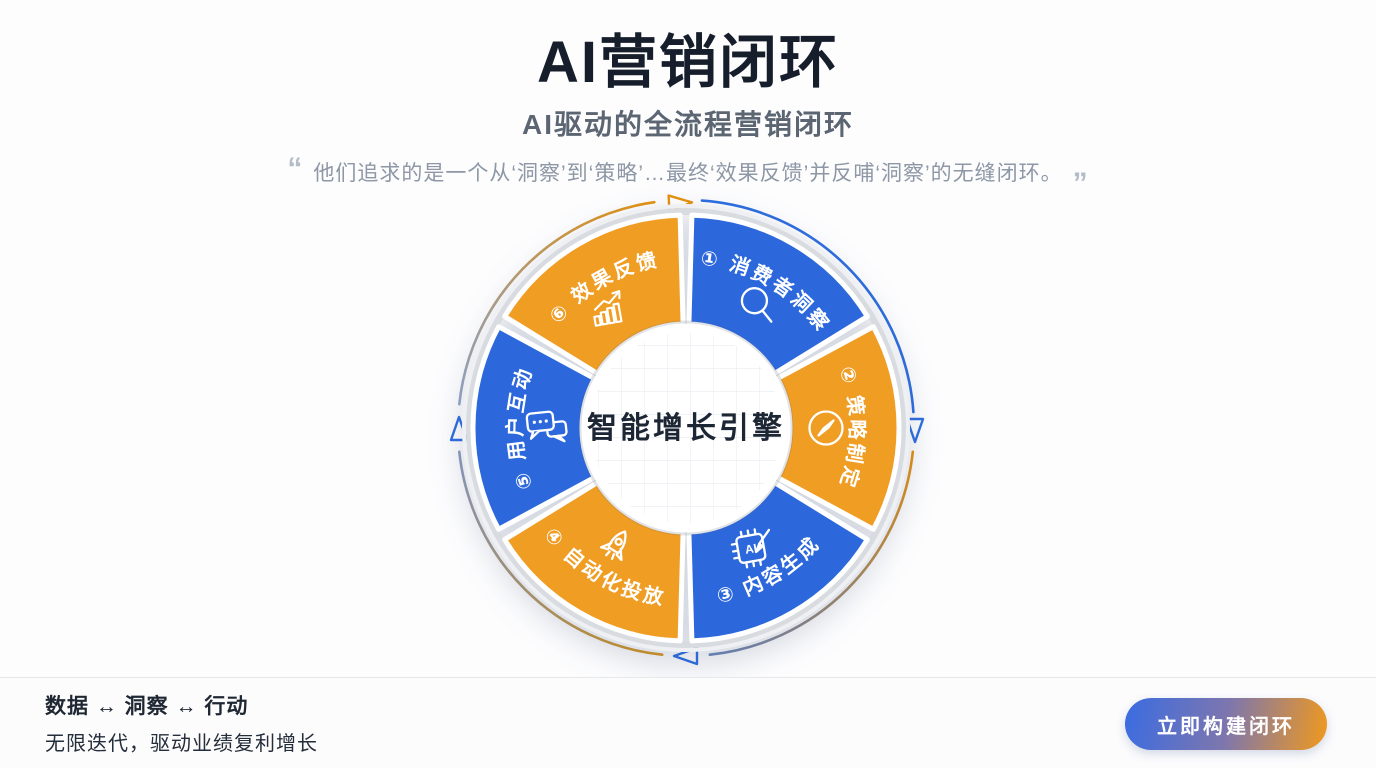  What do you see at coordinates (295, 168) in the screenshot?
I see `open-quote-mark: “` at bounding box center [295, 168].